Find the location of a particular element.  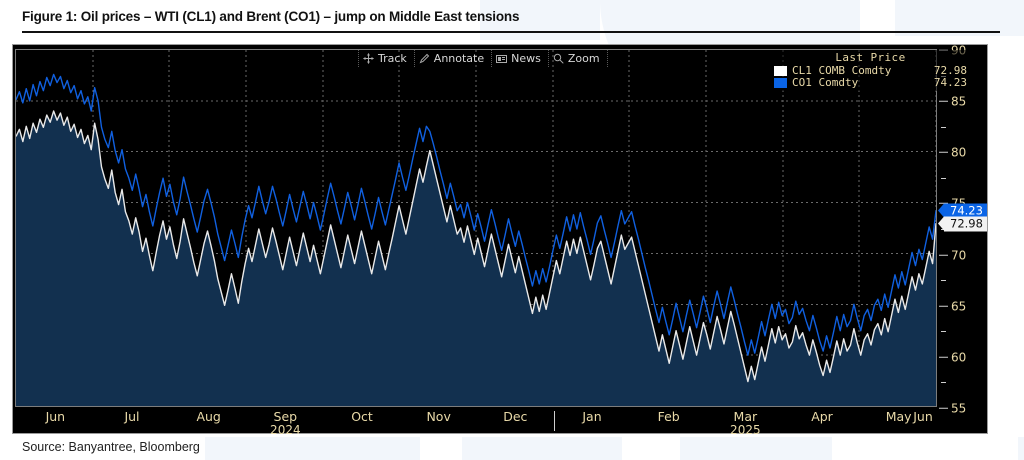

source-note: Source: Banyantree, Bloomberg is located at coordinates (111, 447).